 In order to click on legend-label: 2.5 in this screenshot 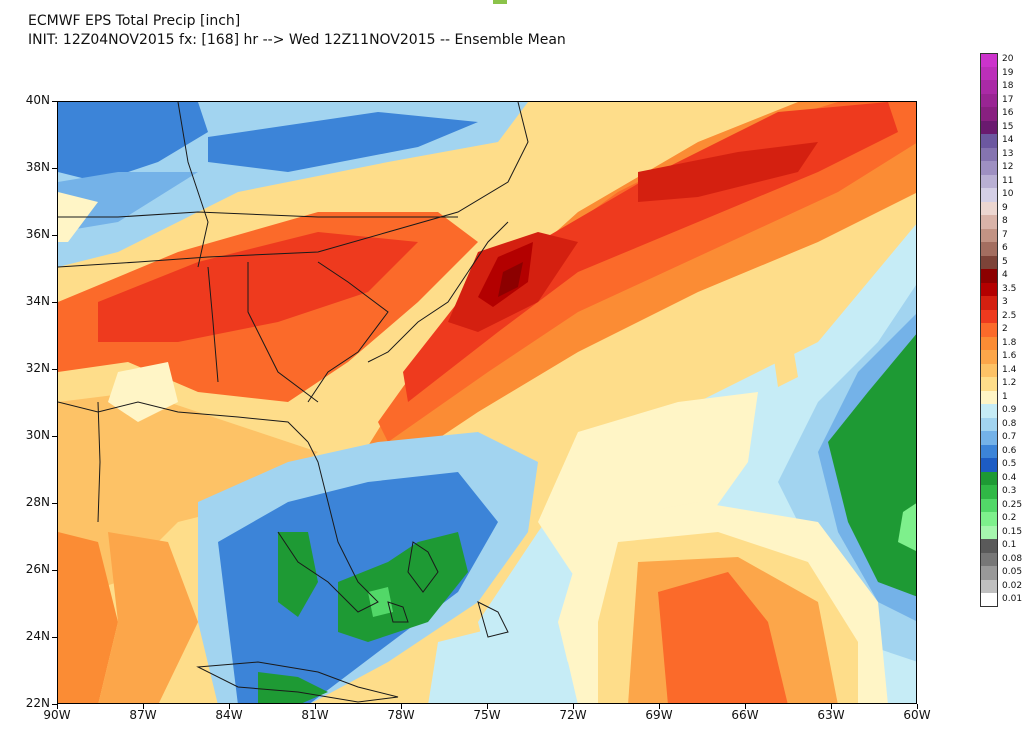, I will do `click(1009, 315)`.